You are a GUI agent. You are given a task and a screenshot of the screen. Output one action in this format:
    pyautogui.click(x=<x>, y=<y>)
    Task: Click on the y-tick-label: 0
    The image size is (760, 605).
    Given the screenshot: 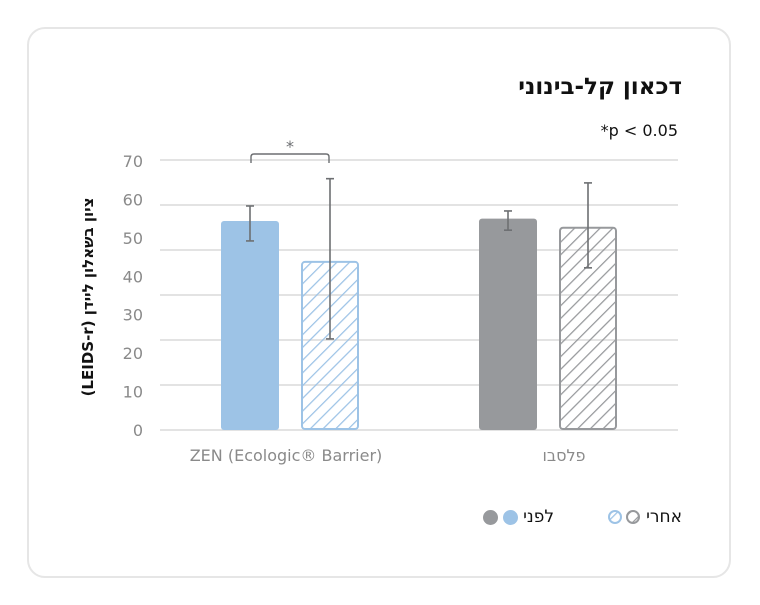 What is the action you would take?
    pyautogui.click(x=138, y=430)
    